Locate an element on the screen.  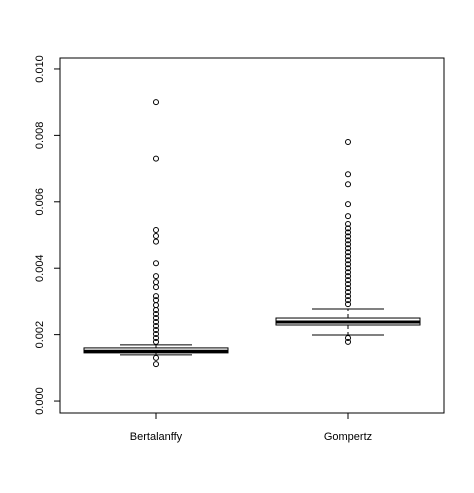
y-tick-label: 0.002 is located at coordinates (40, 335).